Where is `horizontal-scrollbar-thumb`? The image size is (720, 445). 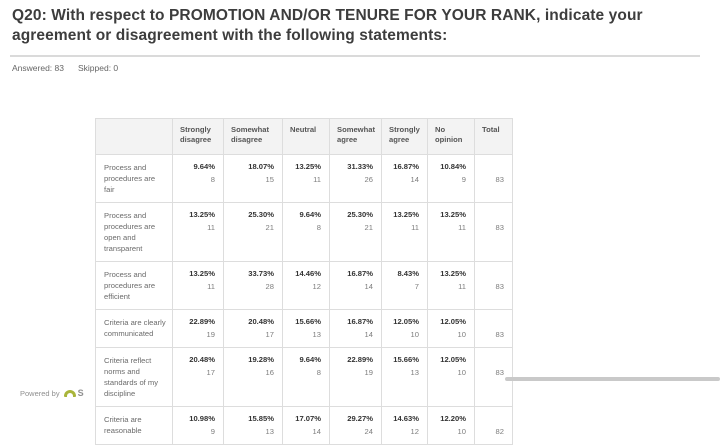
horizontal-scrollbar-thumb is located at coordinates (612, 379).